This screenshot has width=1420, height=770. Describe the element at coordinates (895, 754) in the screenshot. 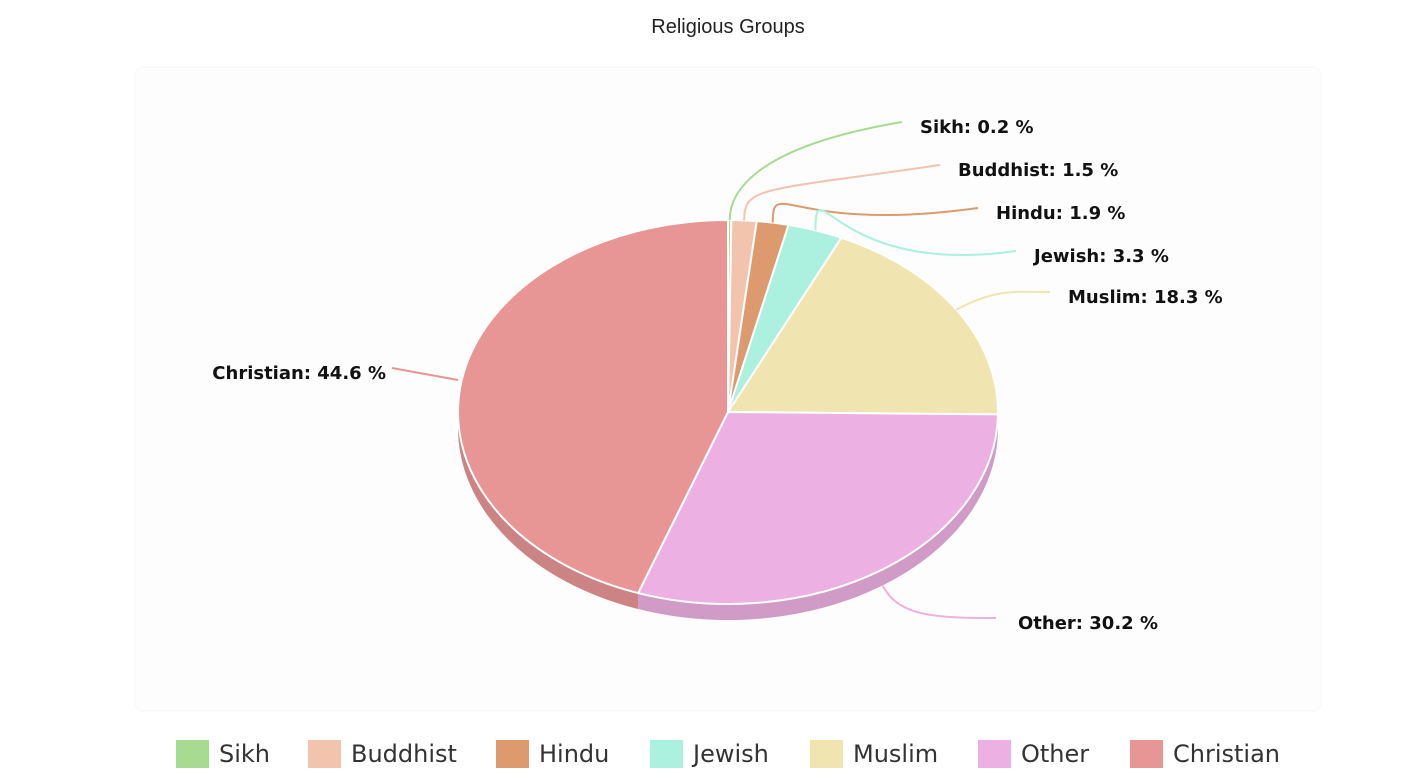

I see `legend-label-muslim: Muslim` at that location.